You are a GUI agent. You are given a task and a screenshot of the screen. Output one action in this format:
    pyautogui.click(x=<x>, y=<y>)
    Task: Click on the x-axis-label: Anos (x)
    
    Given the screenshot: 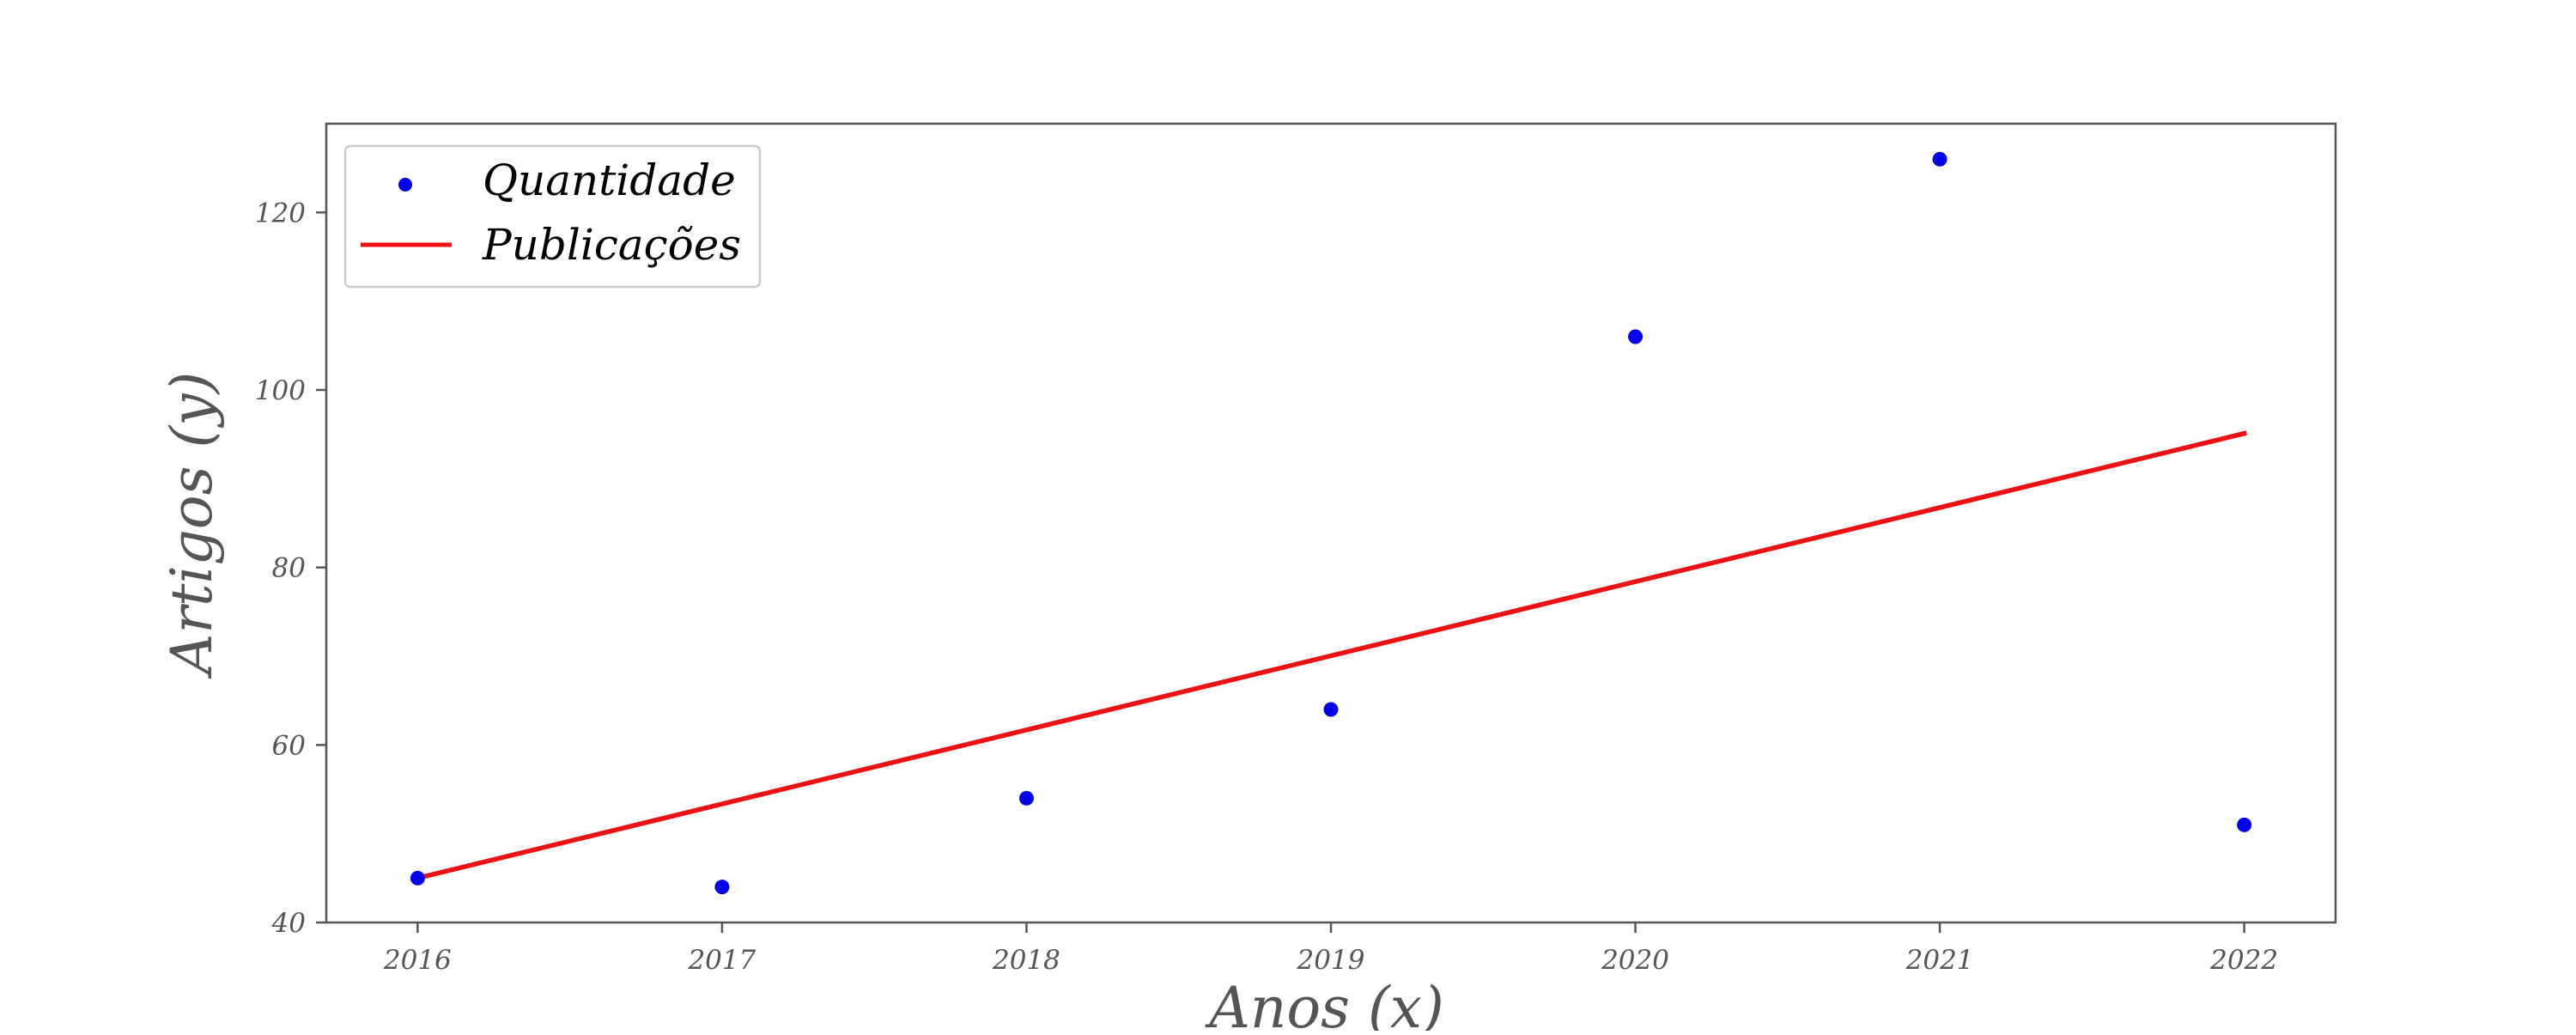 What is the action you would take?
    pyautogui.click(x=1323, y=1003)
    